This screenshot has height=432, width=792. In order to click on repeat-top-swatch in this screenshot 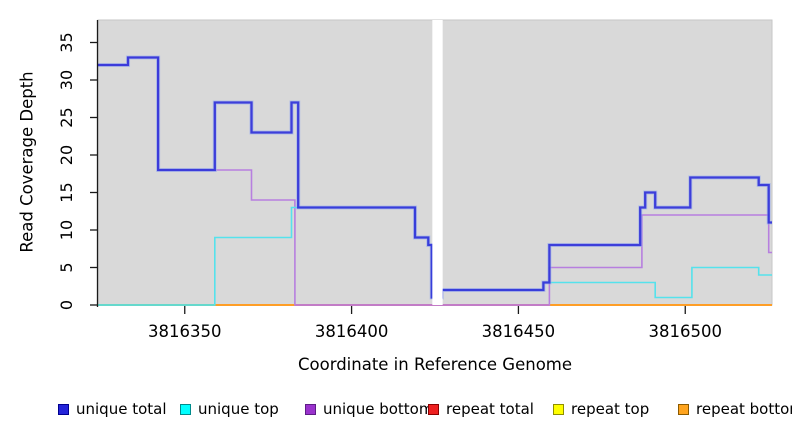, I will do `click(558, 409)`.